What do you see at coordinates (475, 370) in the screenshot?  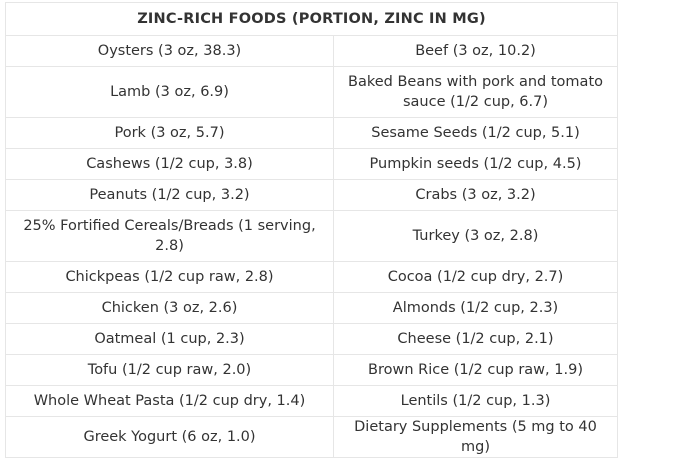 I see `table-cell-right: Brown Rice (1/2 cup raw, 1.9)` at bounding box center [475, 370].